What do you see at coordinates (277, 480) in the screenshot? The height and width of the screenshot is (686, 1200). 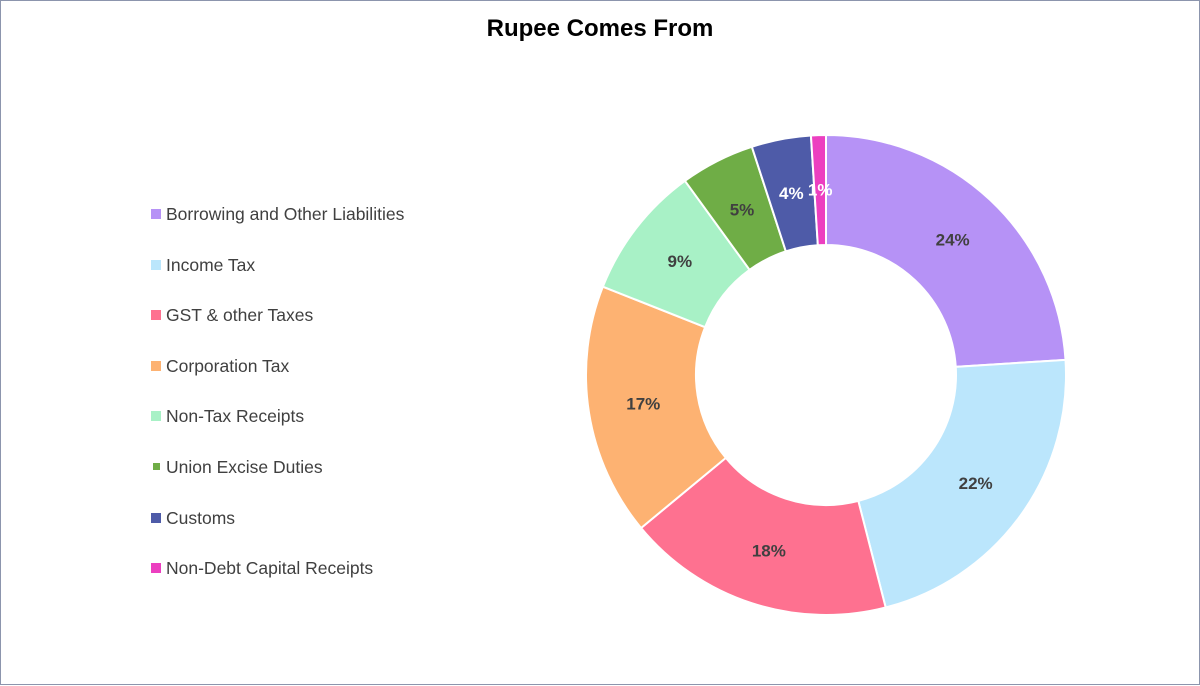 I see `legend-item: Union Excise Duties` at bounding box center [277, 480].